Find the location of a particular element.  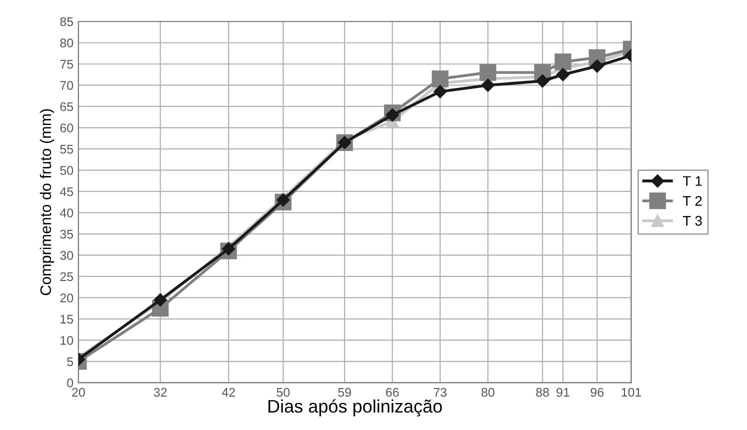

y-tick-label: 80 is located at coordinates (67, 43).